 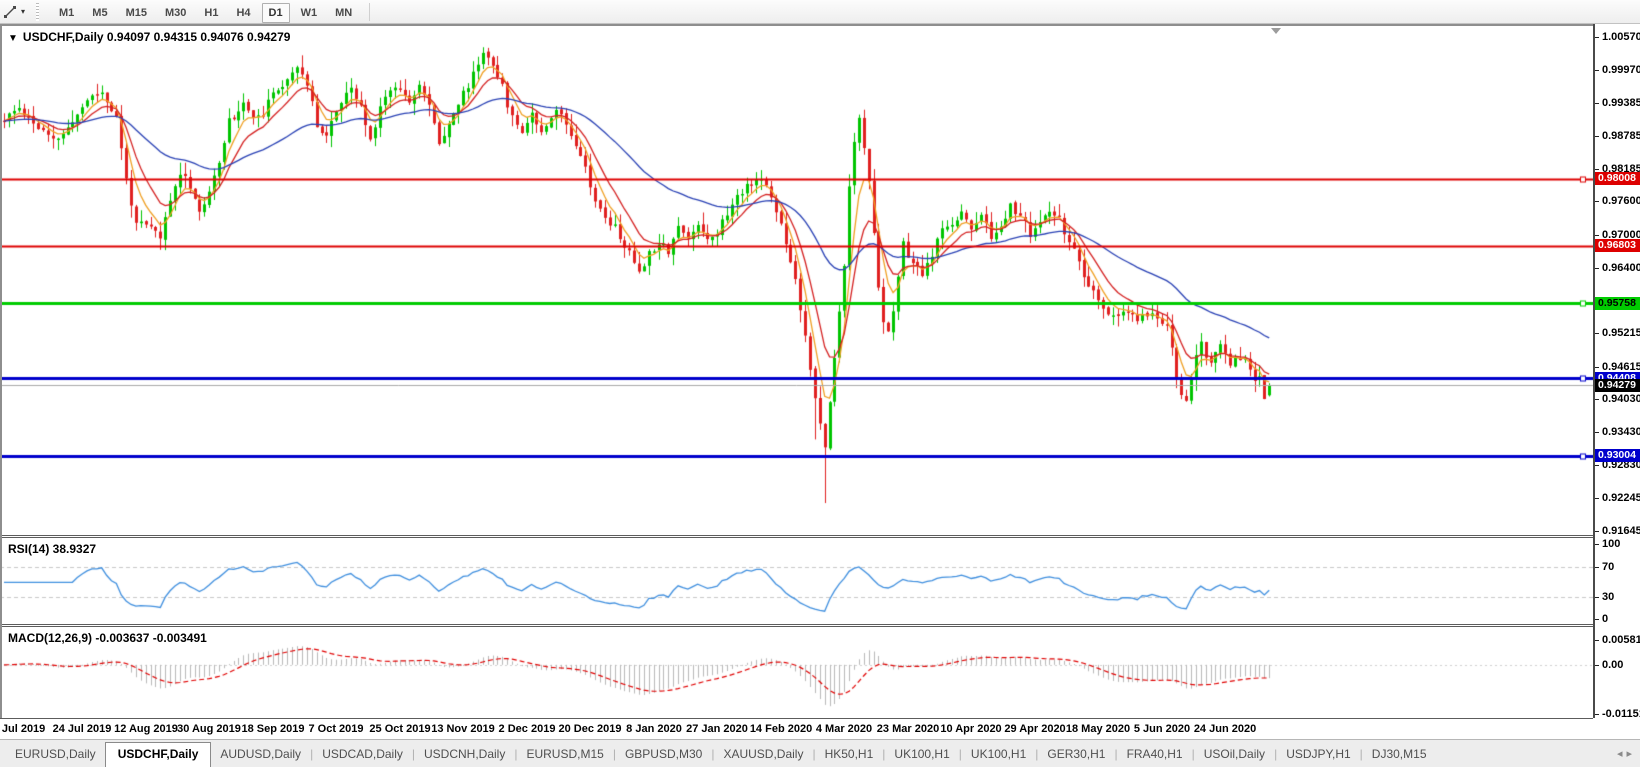 I want to click on chart-tab-usdcad-daily: USDCAD,Daily, so click(x=362, y=754).